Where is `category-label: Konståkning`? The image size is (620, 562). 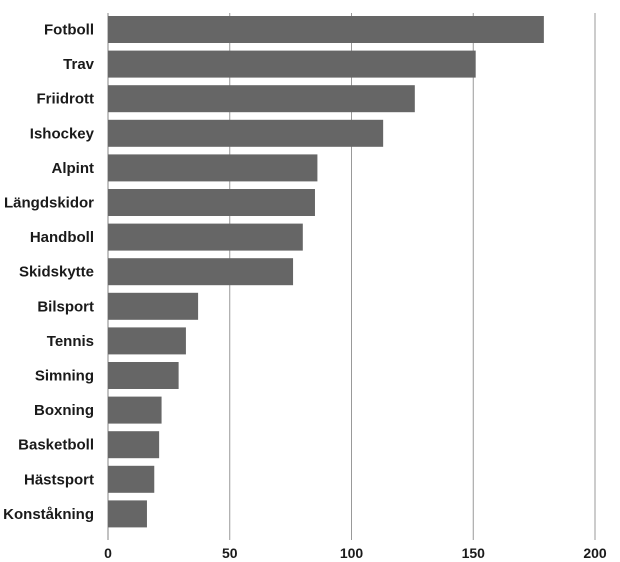
category-label: Konståkning is located at coordinates (48, 514).